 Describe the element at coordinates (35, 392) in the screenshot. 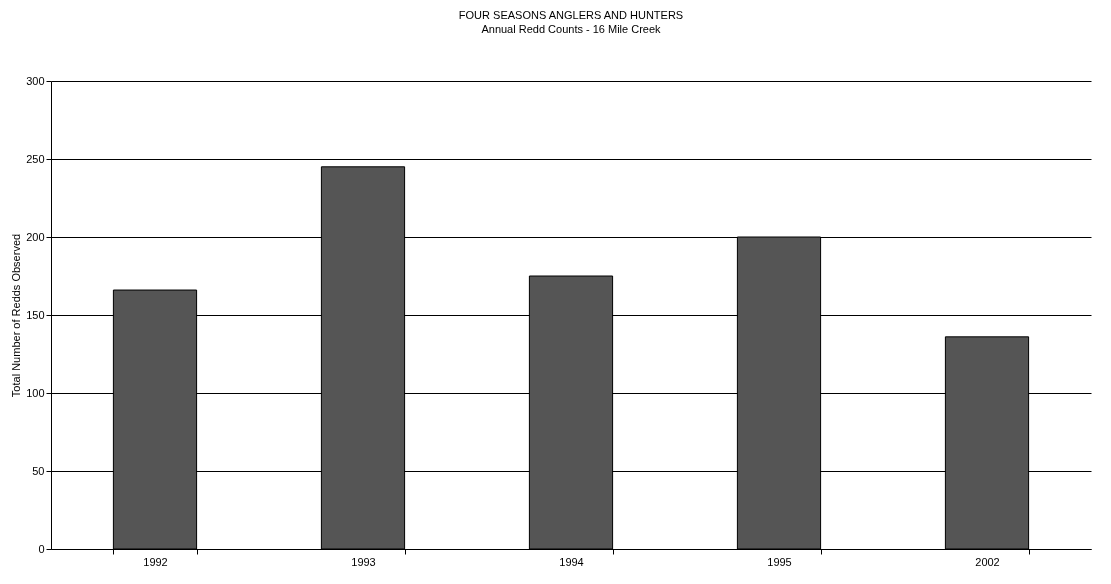

I see `y-tick-label: 100` at that location.